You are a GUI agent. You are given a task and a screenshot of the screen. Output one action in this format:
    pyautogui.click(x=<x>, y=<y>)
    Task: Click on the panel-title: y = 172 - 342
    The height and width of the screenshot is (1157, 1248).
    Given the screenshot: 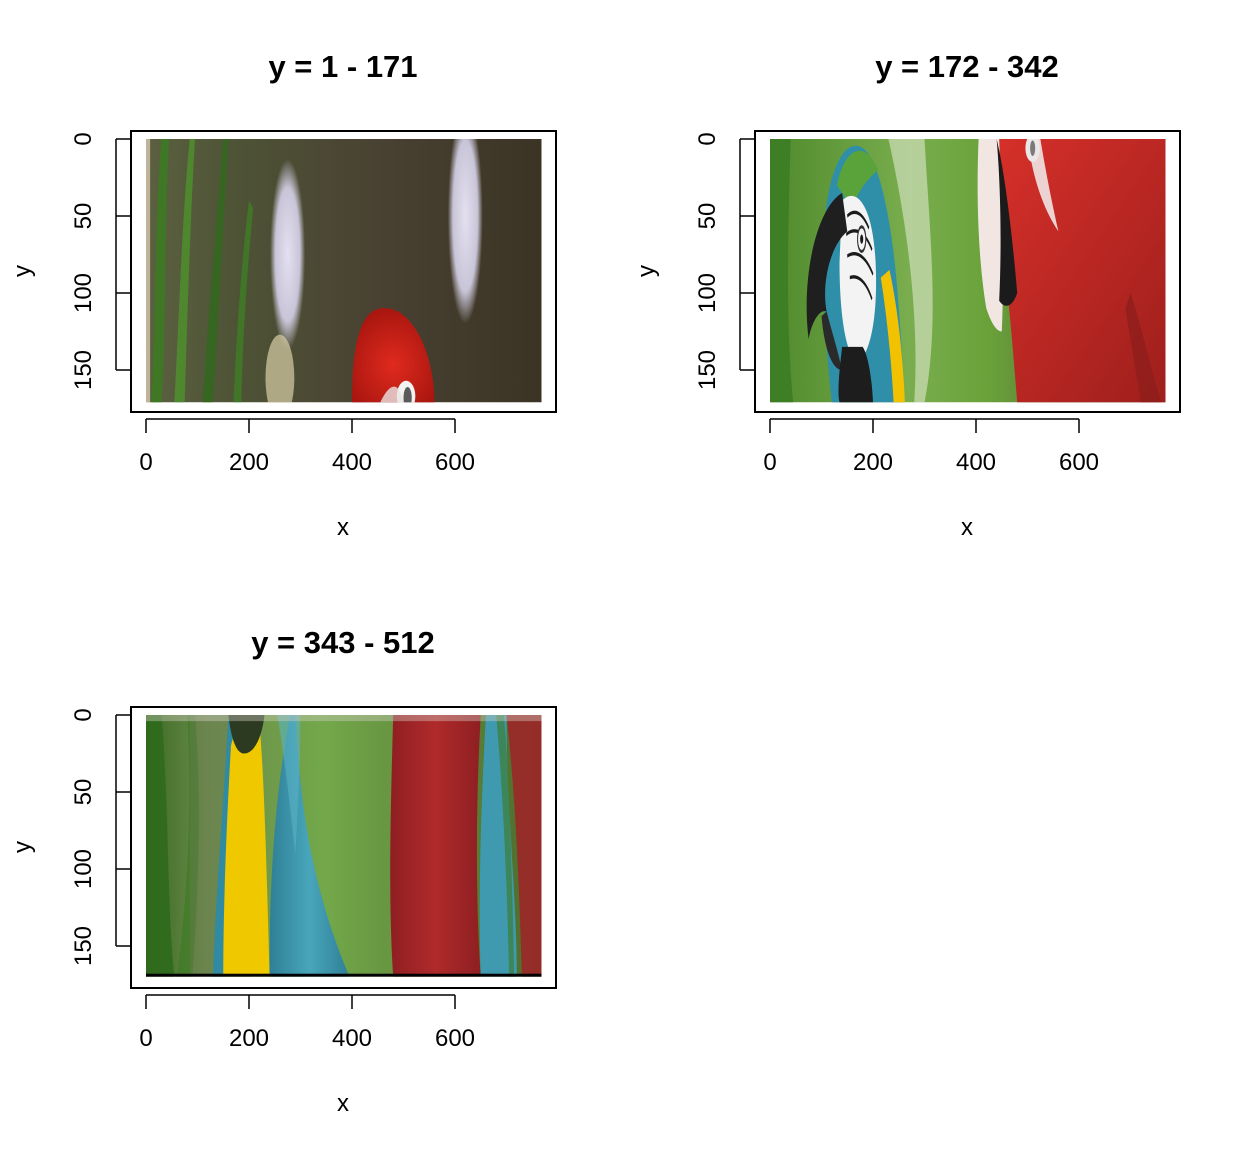 What is the action you would take?
    pyautogui.click(x=967, y=66)
    